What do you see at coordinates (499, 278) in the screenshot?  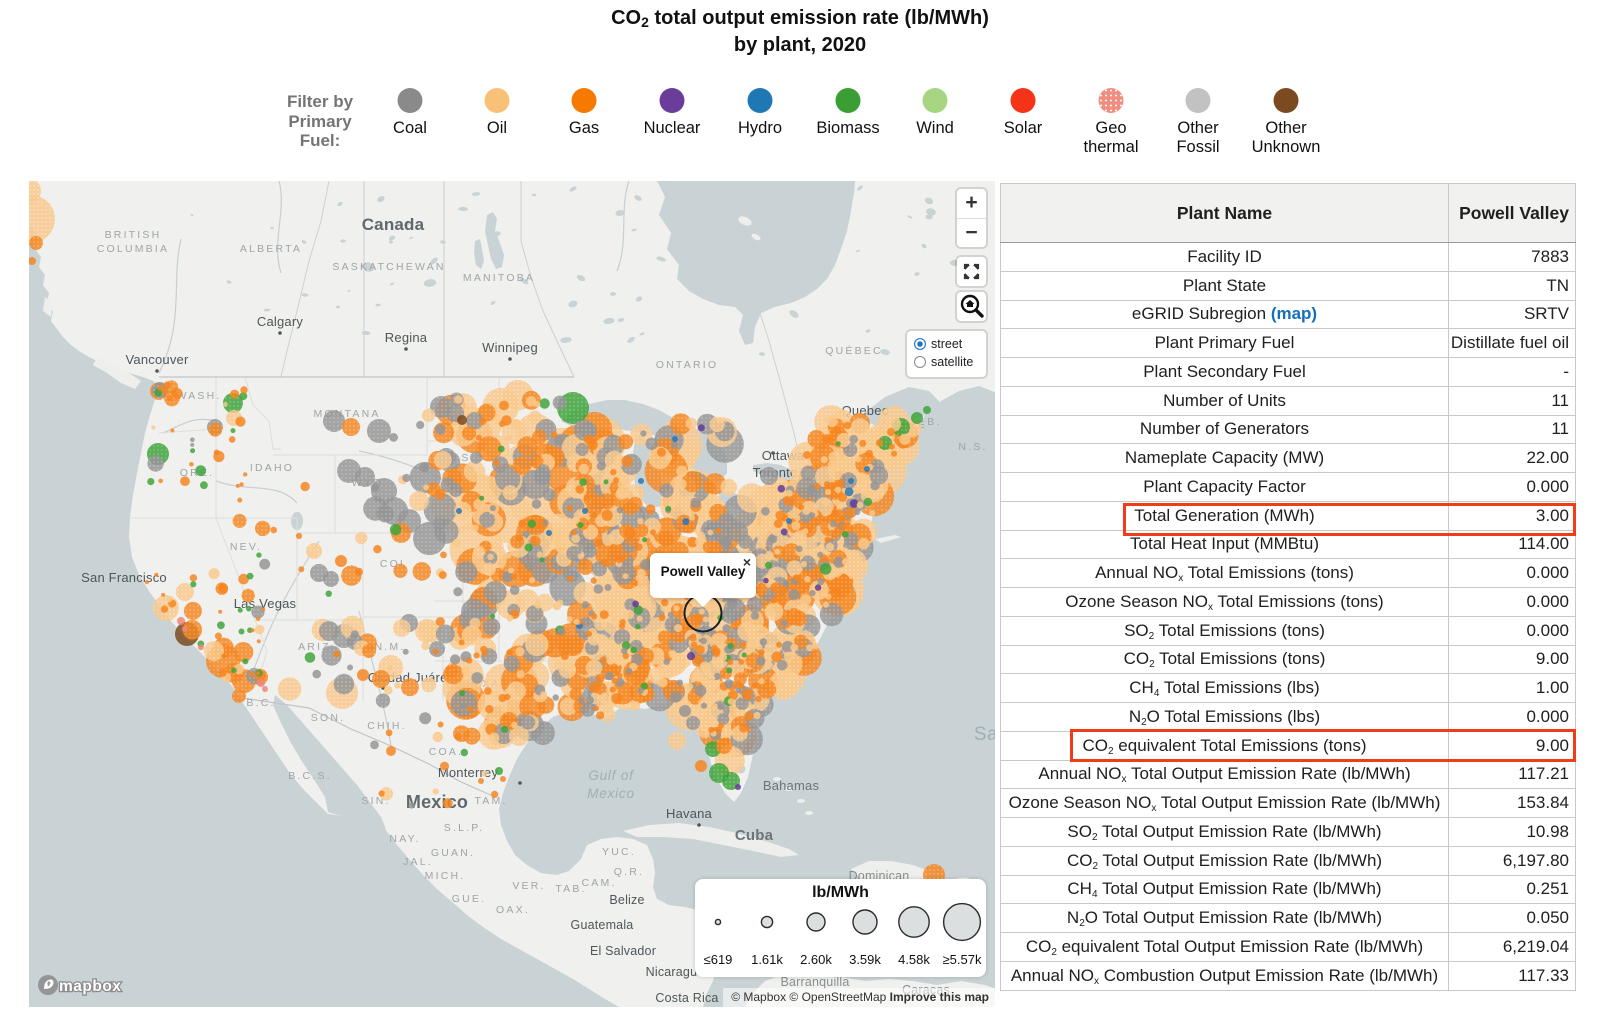 I see `svg-text: MANITOBA` at bounding box center [499, 278].